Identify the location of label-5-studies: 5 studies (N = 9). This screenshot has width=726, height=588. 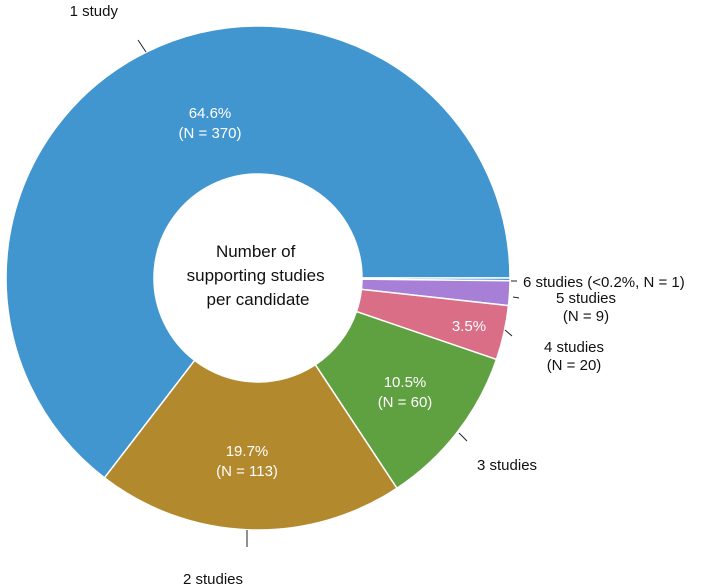
(586, 307).